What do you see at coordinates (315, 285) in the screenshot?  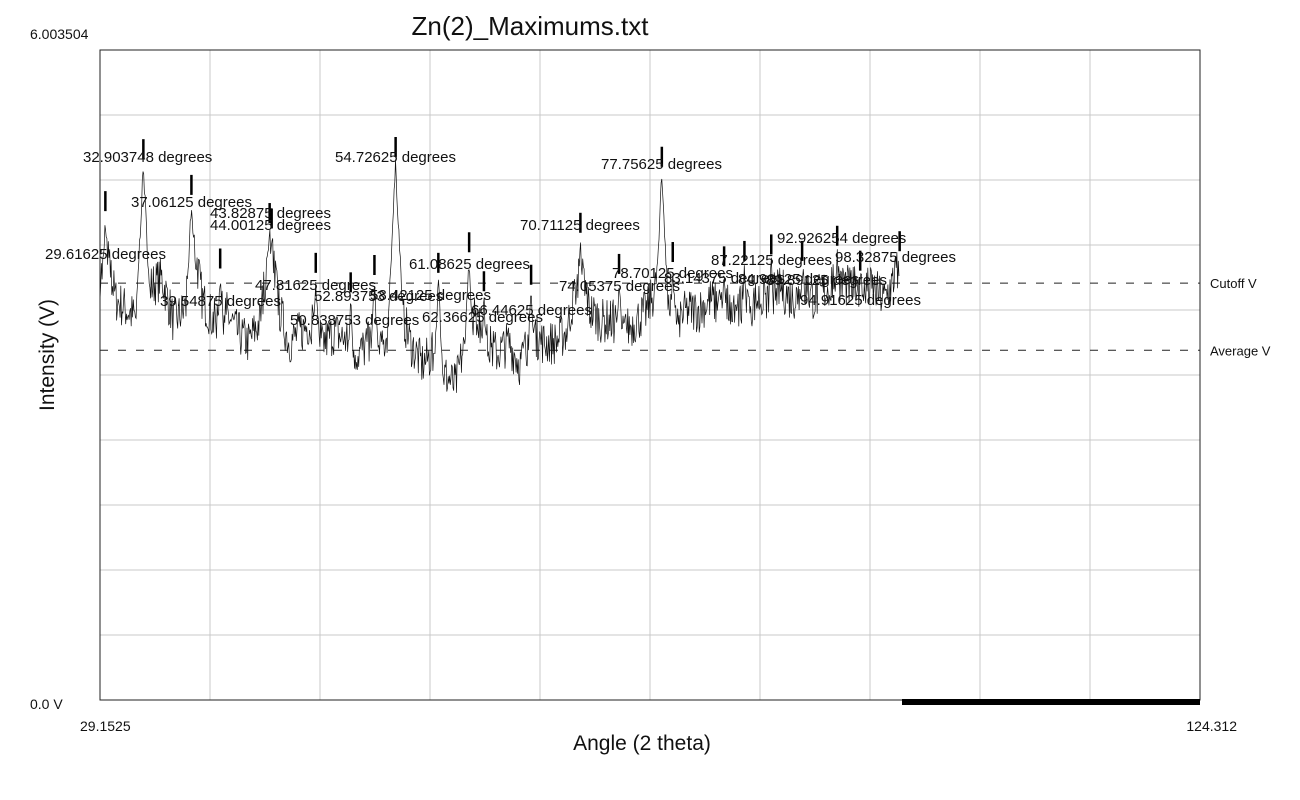 I see `peak-label: 47.81625 degrees` at bounding box center [315, 285].